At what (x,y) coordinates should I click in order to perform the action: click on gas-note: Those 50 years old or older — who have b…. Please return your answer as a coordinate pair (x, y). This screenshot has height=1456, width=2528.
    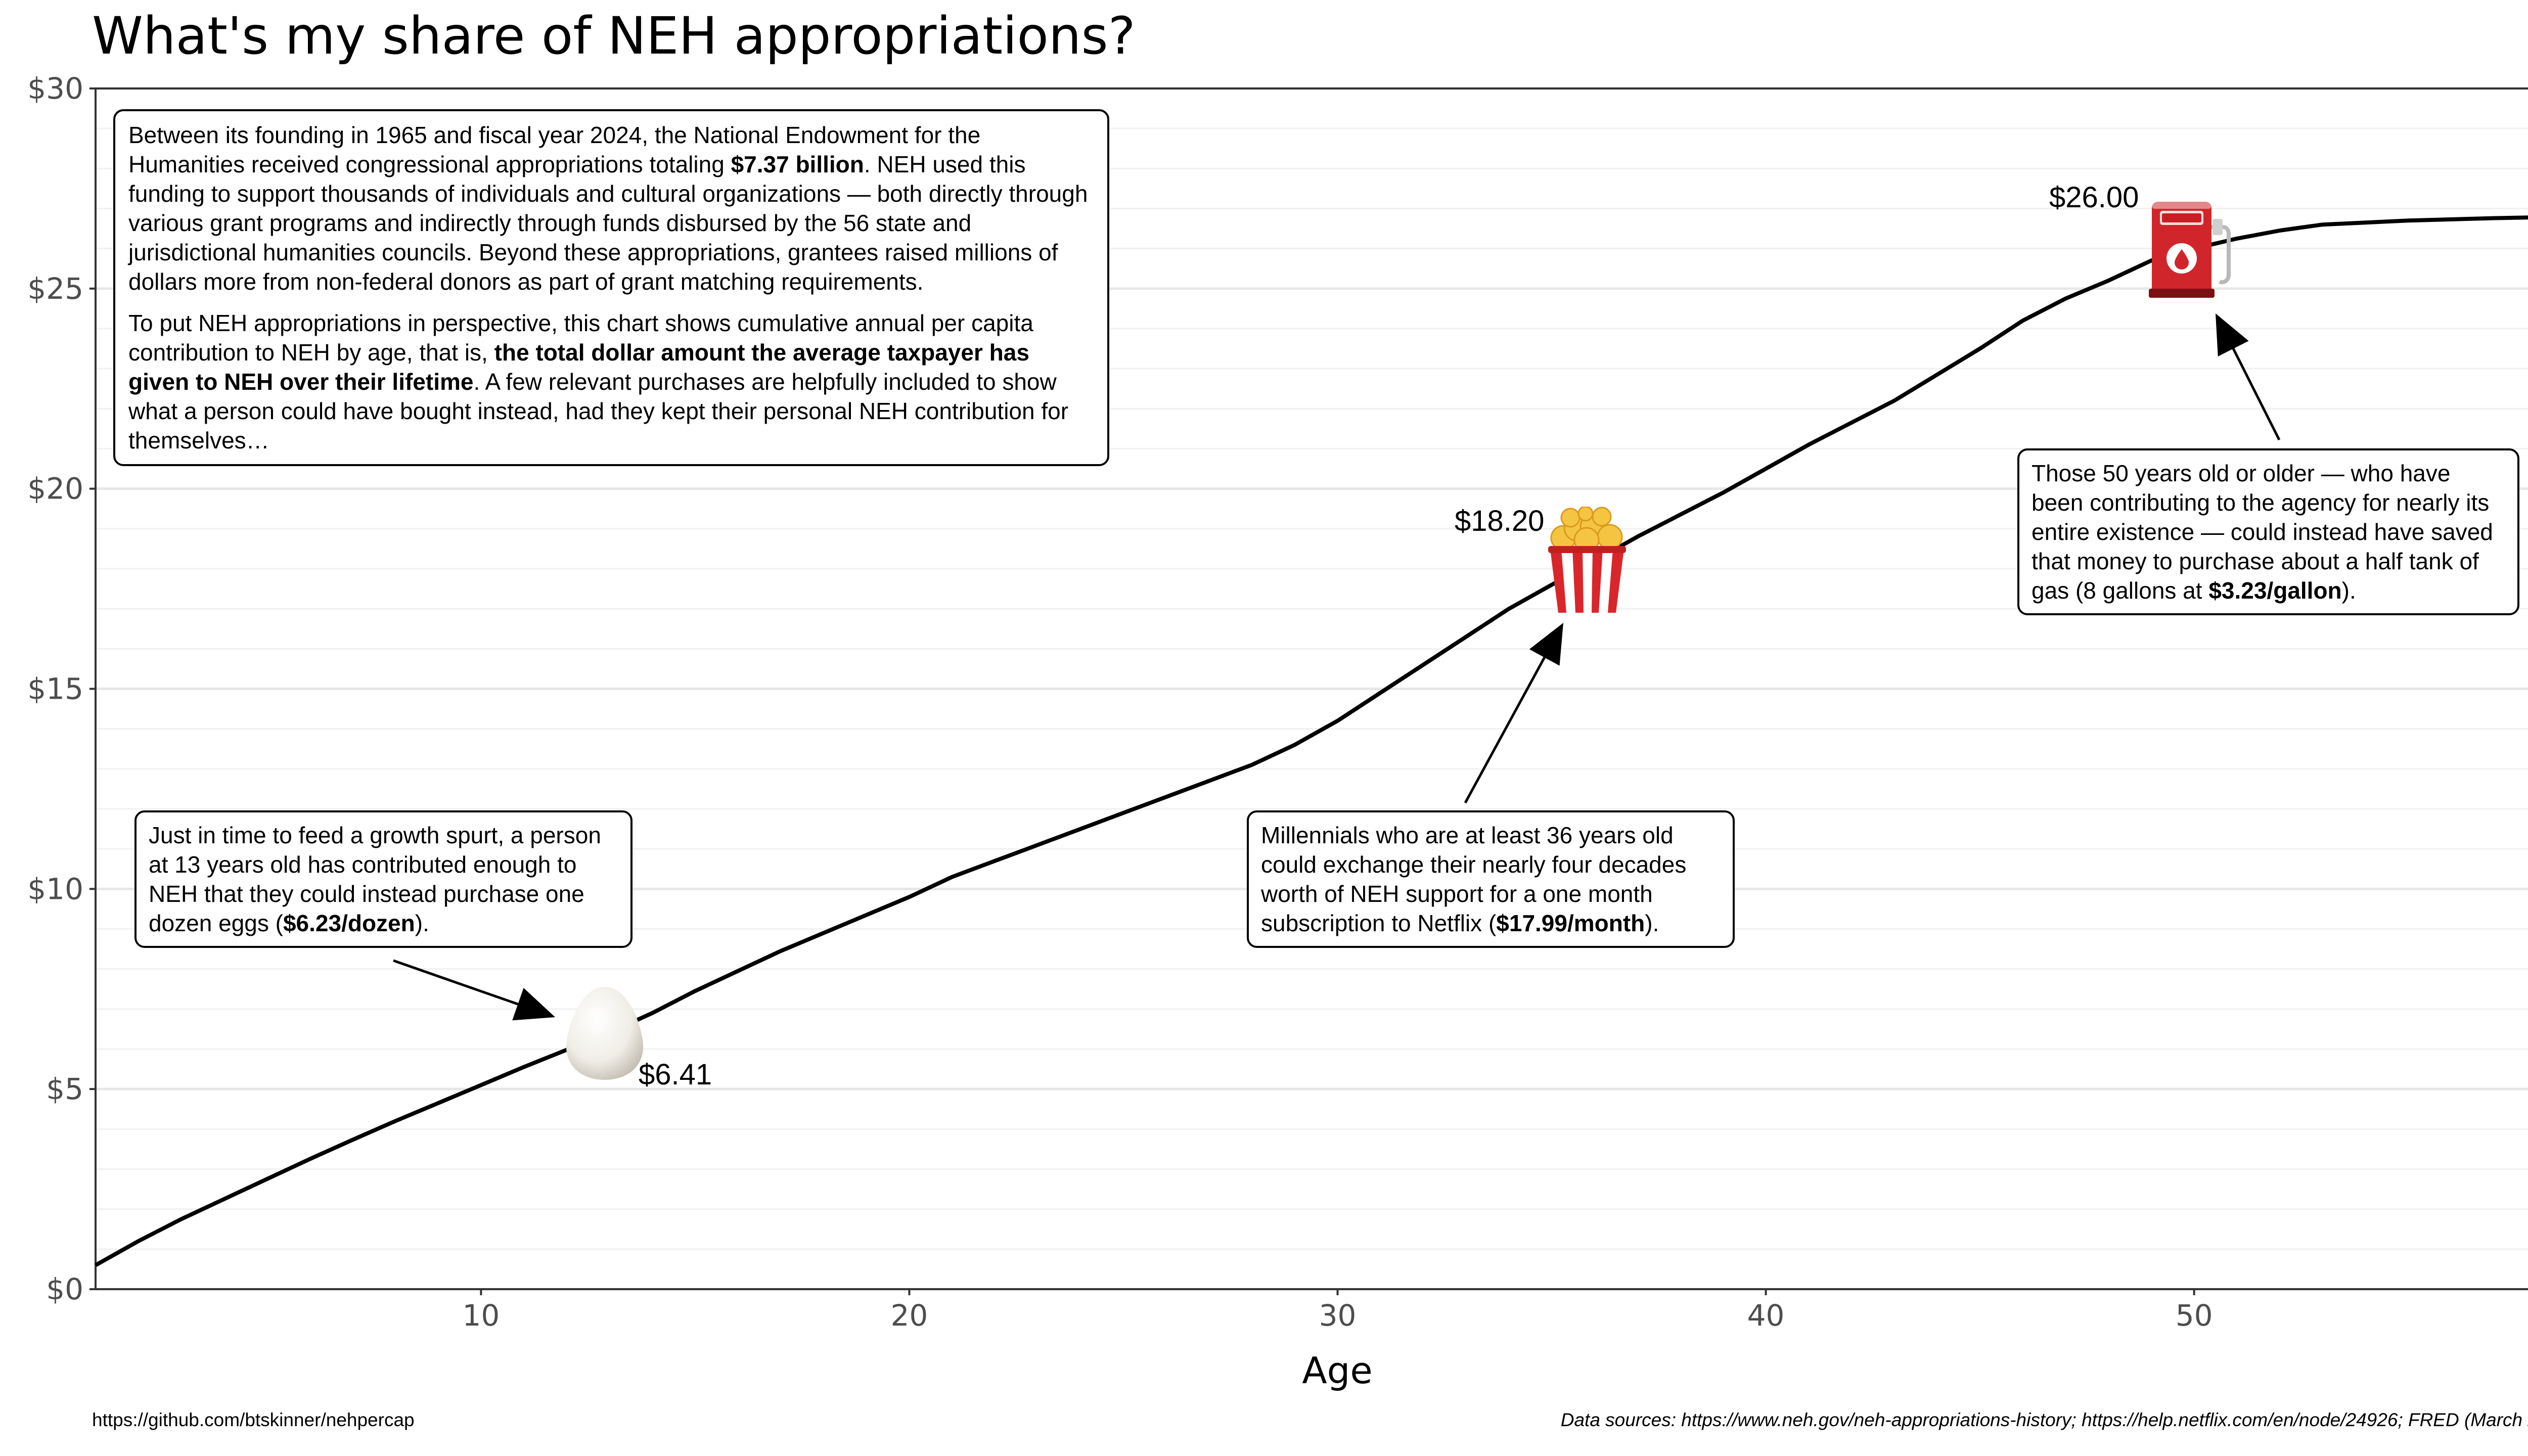
    Looking at the image, I should click on (2268, 531).